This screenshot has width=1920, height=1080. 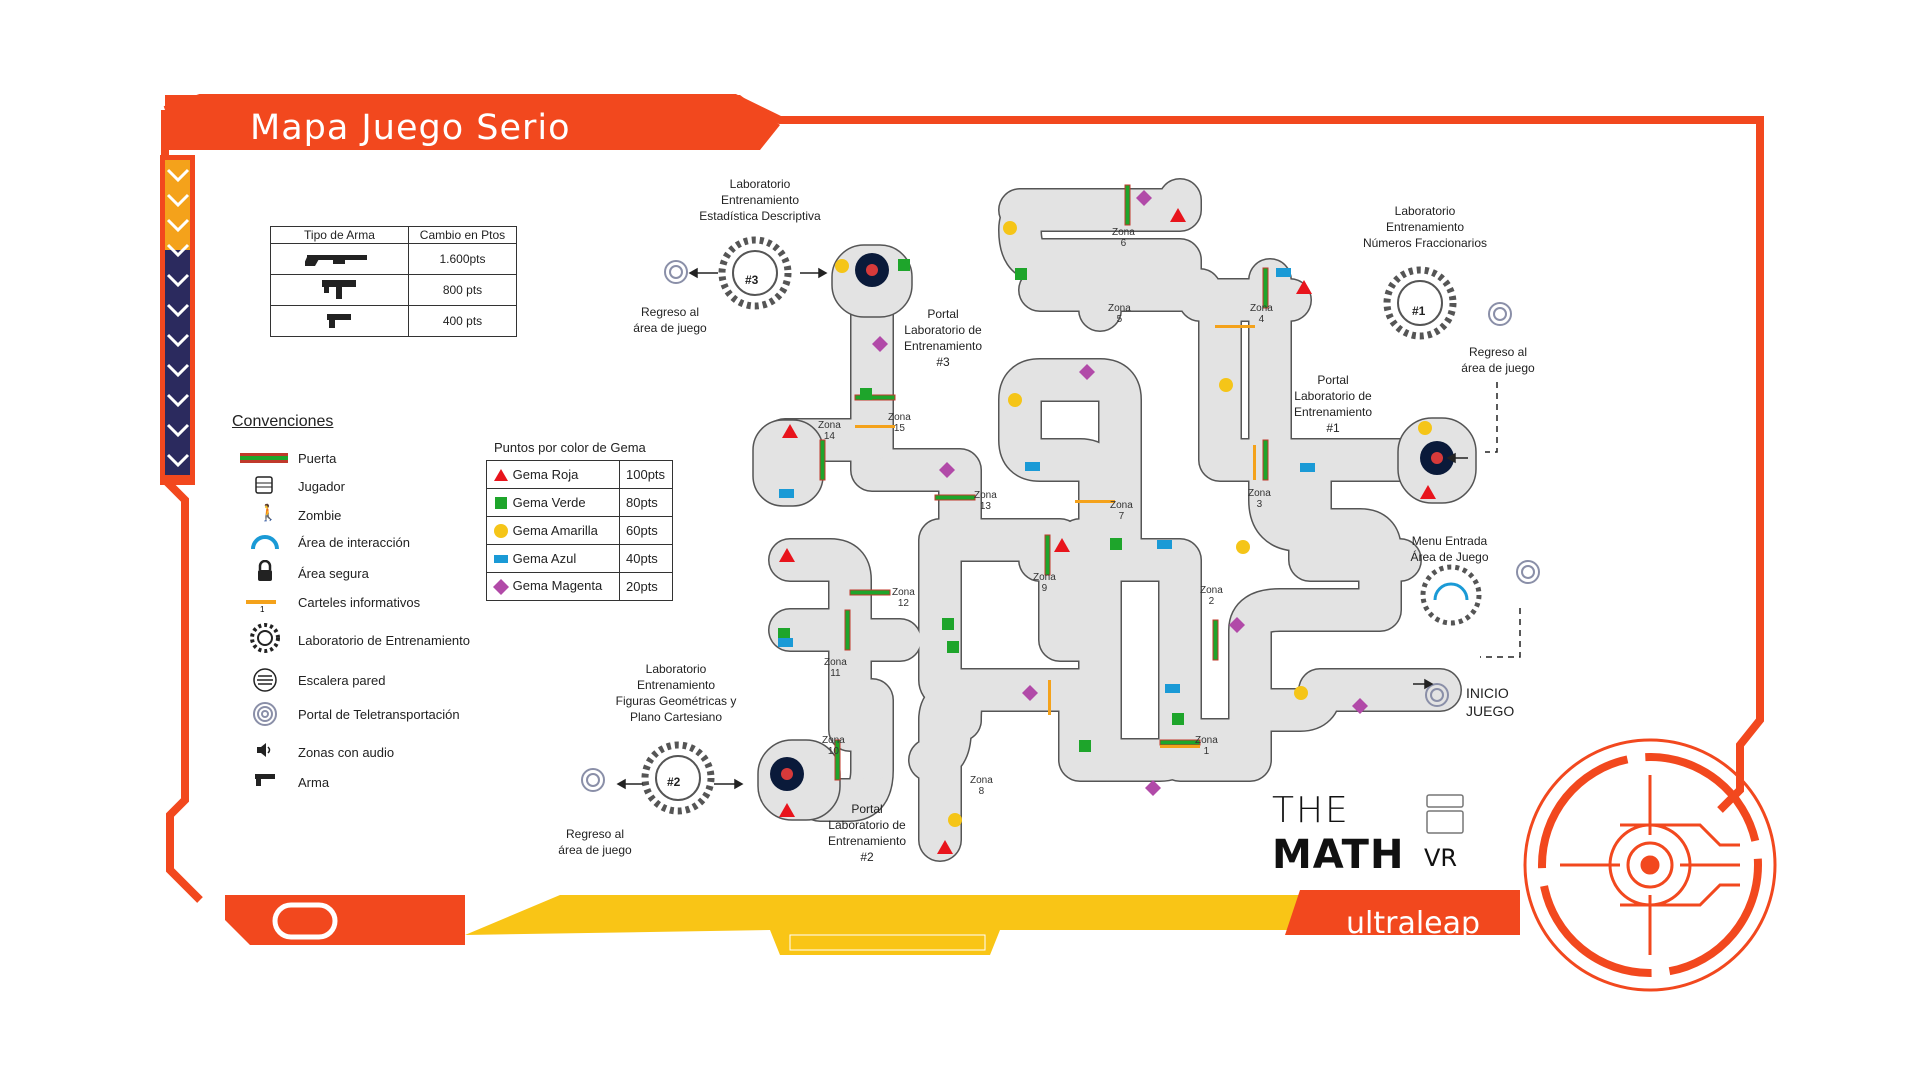 I want to click on yellow-circle-gem-icon, so click(x=501, y=531).